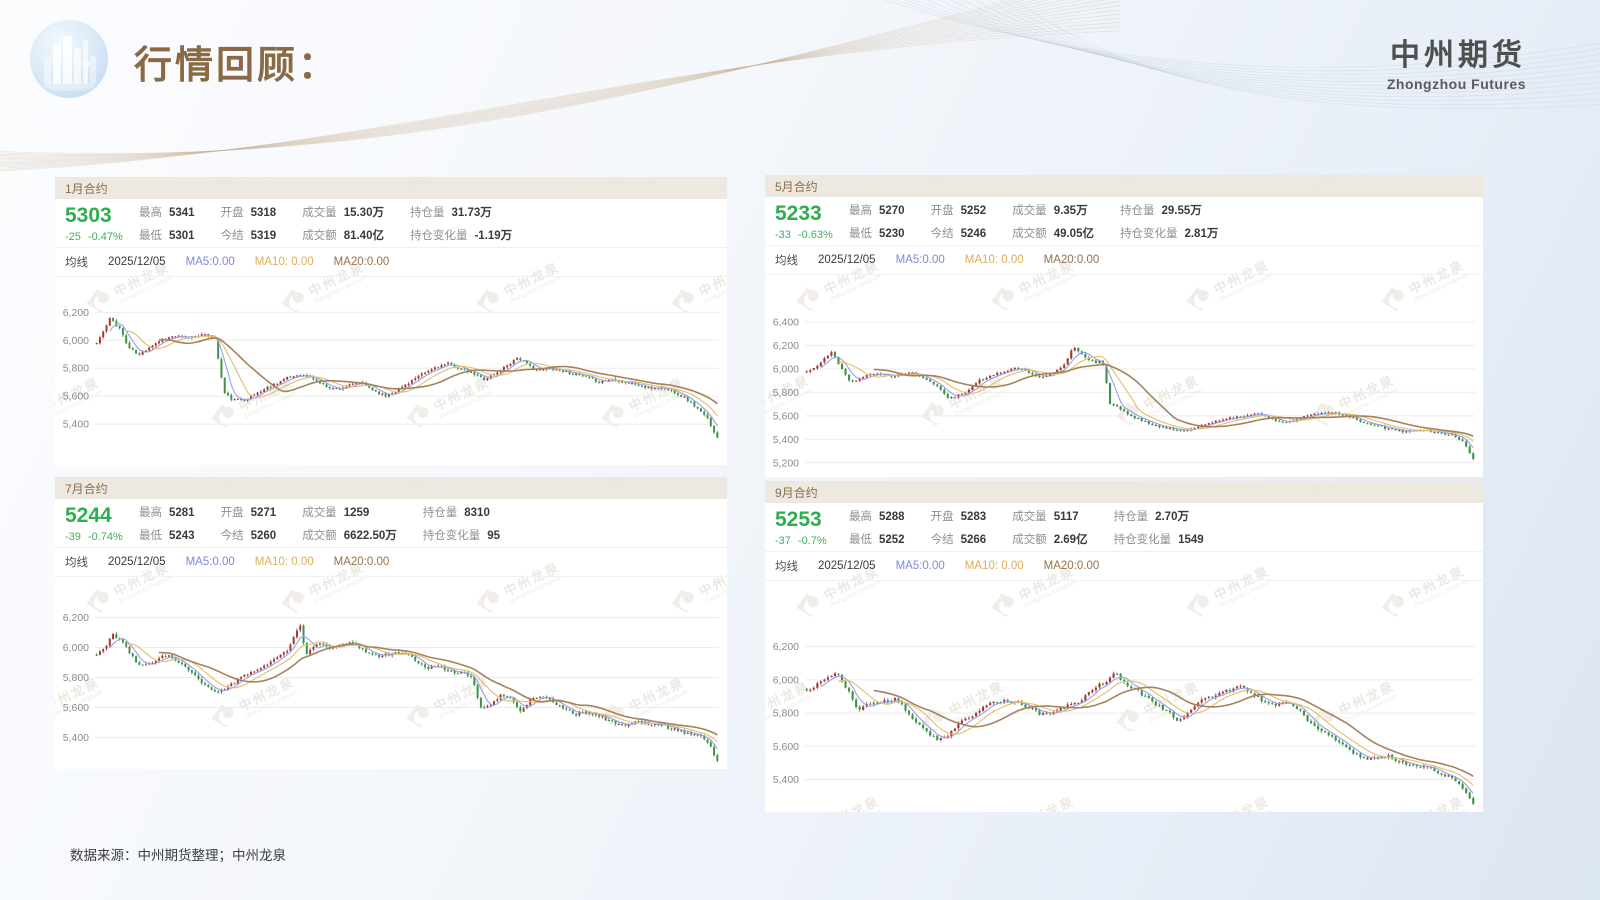 Image resolution: width=1600 pixels, height=900 pixels. What do you see at coordinates (456, 513) in the screenshot?
I see `stat-open-interest: 持仓量 8310` at bounding box center [456, 513].